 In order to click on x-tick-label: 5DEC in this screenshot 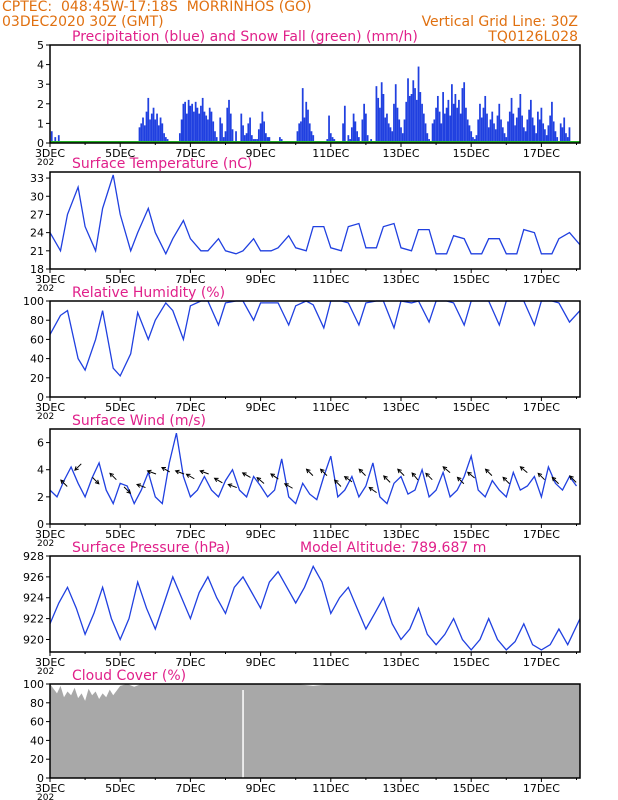, I will do `click(120, 279)`.